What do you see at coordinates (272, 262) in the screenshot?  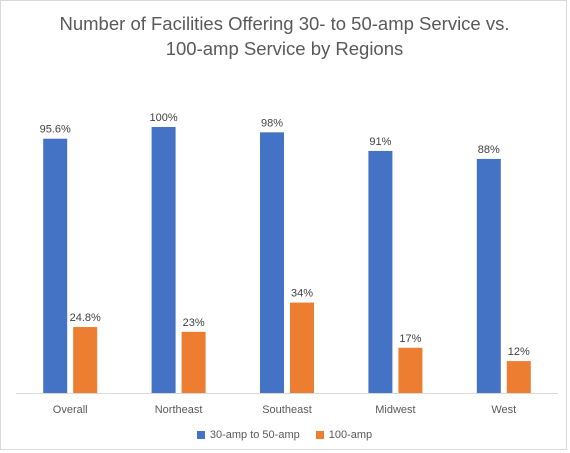 I see `bar-30-amp-to-50-amp-southeast` at bounding box center [272, 262].